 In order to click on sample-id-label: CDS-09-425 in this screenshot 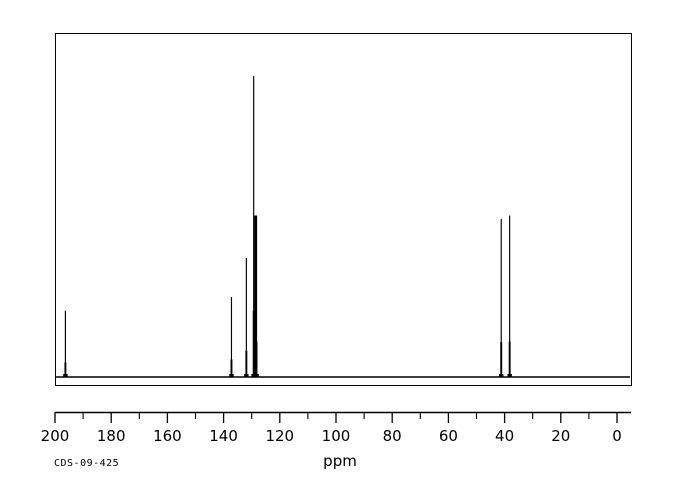, I will do `click(86, 463)`.